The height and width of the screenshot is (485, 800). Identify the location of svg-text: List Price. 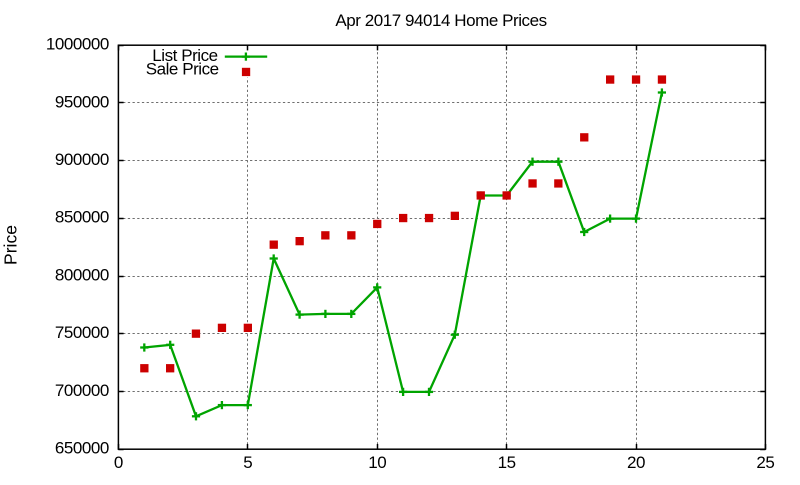
(184, 55).